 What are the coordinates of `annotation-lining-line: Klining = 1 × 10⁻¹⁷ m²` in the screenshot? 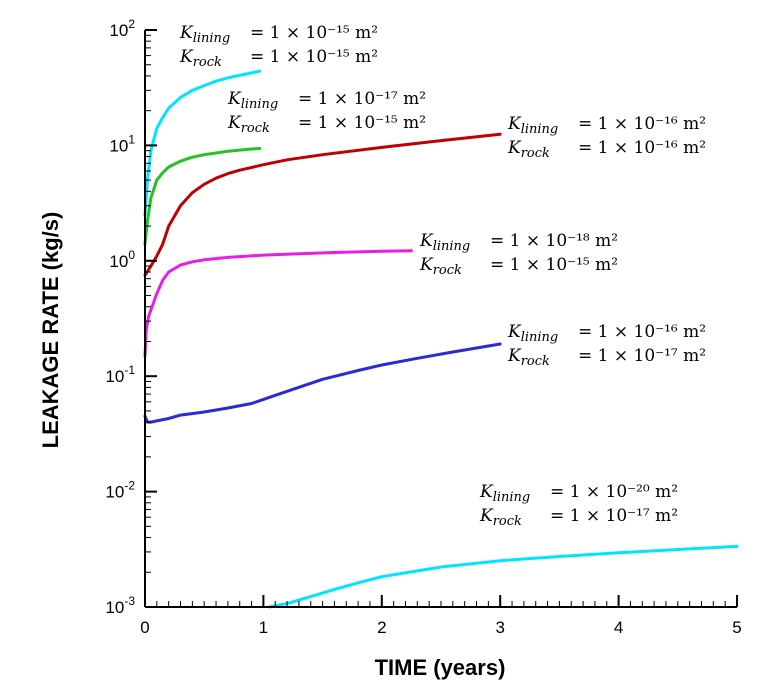 It's located at (326, 100).